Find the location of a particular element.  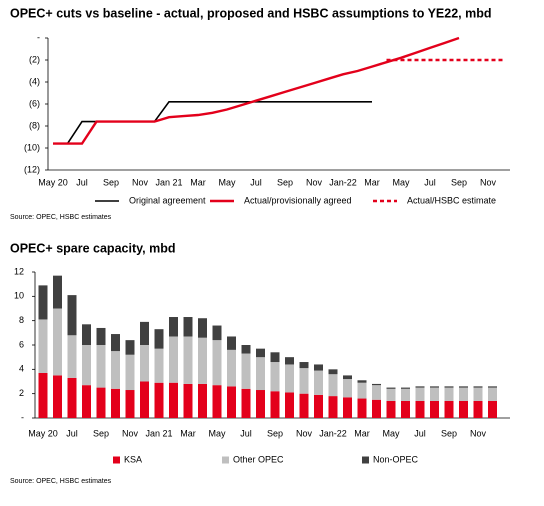

legend-label: Non-OPEC is located at coordinates (396, 459).